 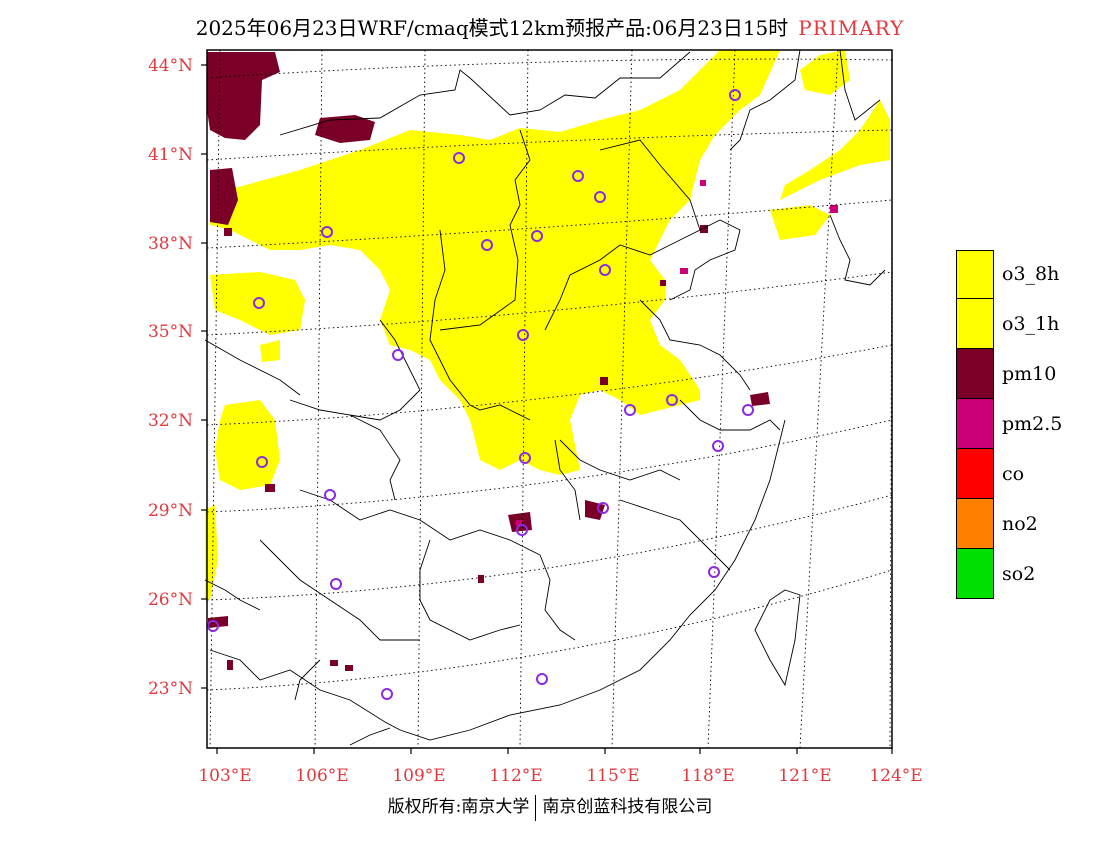 I want to click on pm25-field, so click(x=677, y=353).